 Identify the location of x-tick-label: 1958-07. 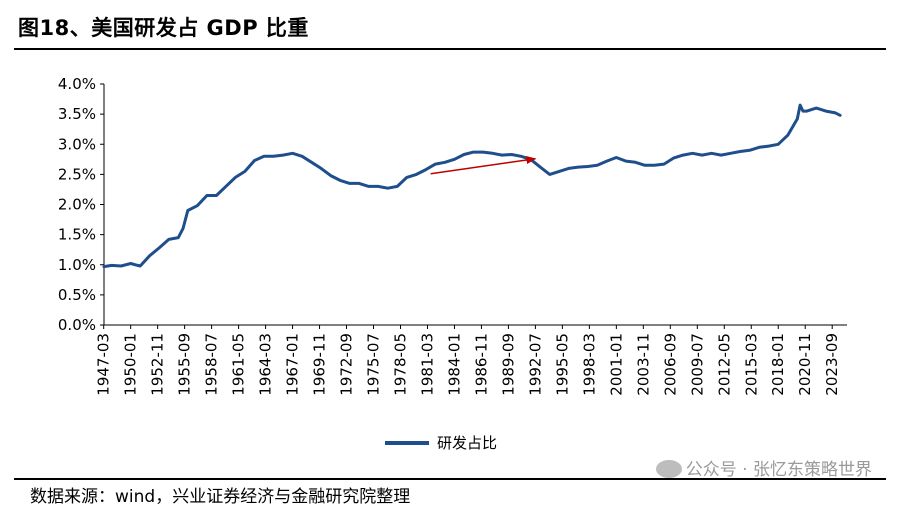
(212, 364).